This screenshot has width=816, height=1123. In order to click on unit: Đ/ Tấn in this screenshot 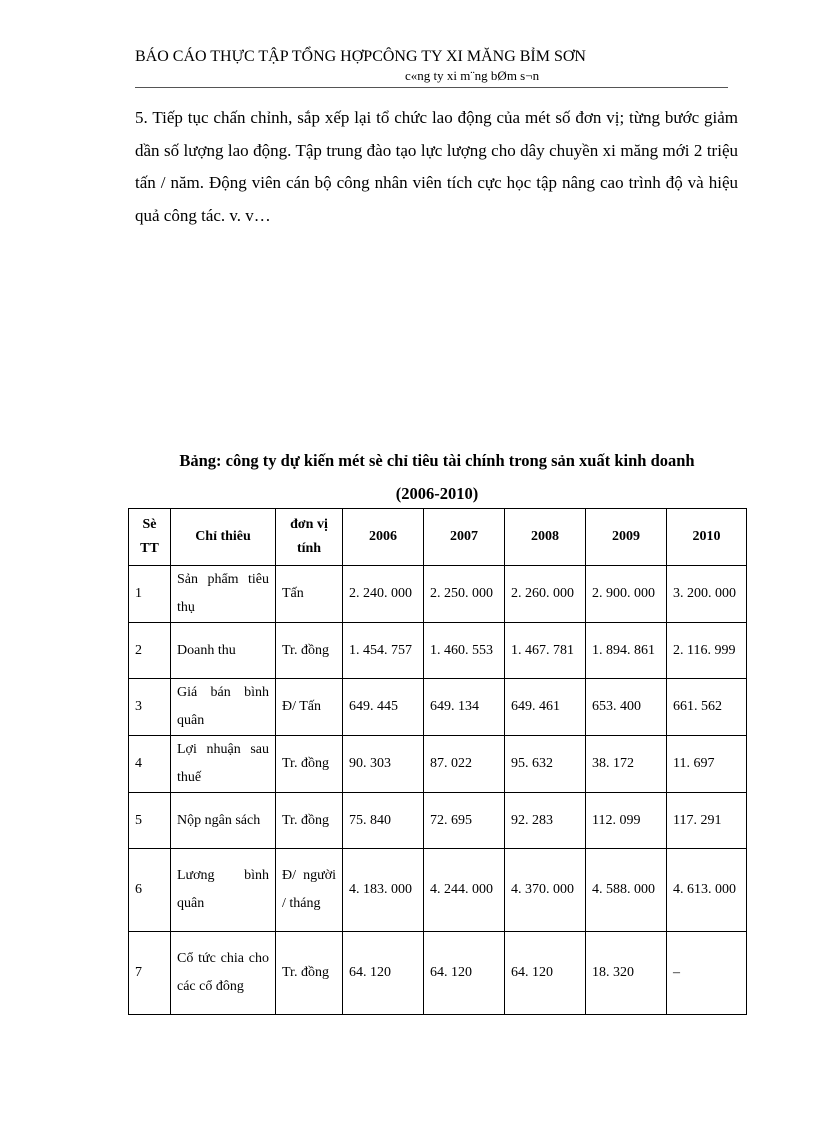, I will do `click(309, 707)`.